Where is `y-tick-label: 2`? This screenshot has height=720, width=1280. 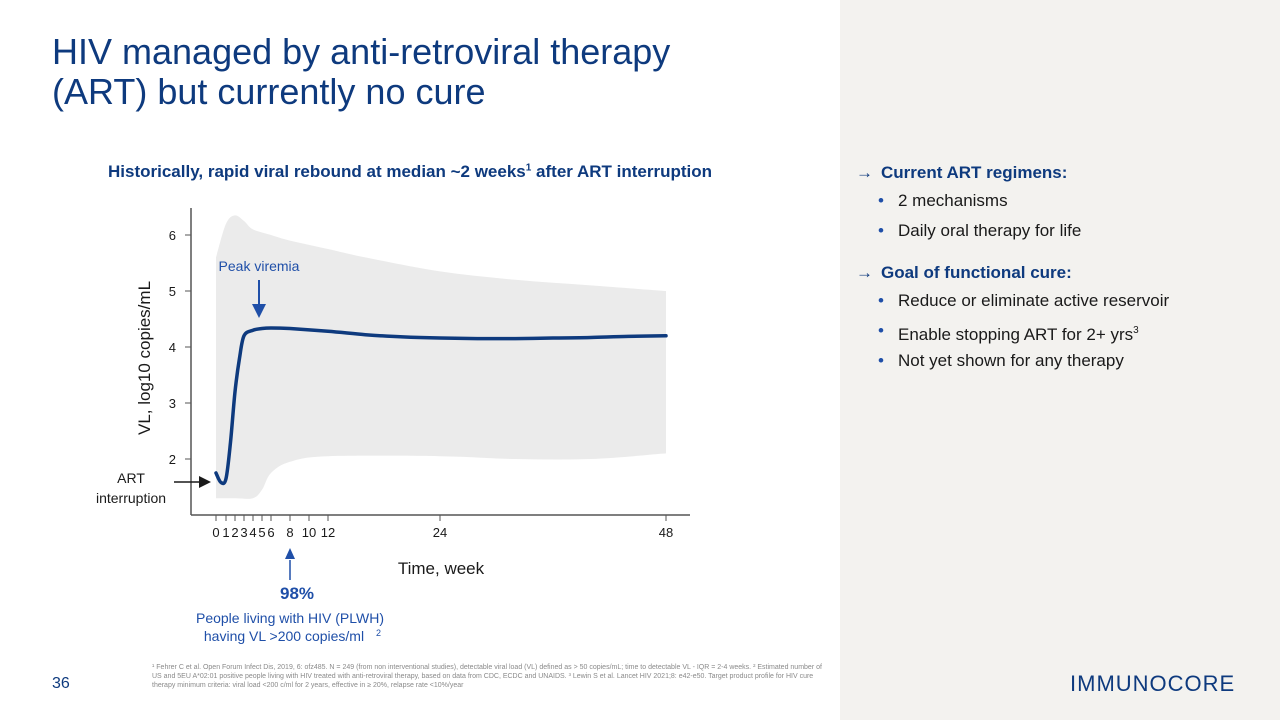
y-tick-label: 2 is located at coordinates (172, 459).